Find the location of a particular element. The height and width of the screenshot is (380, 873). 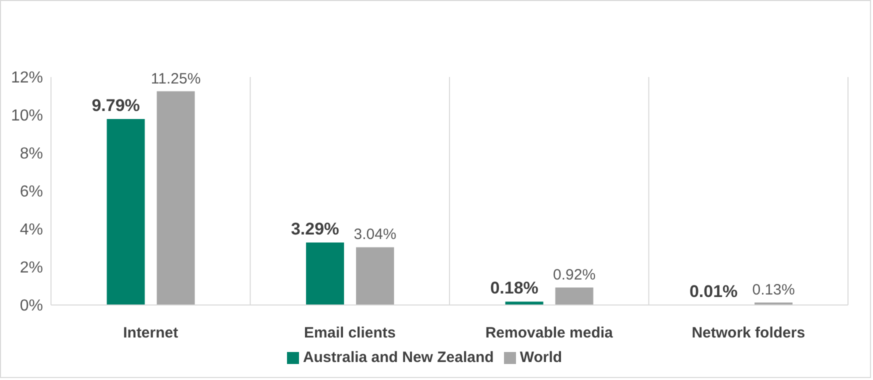

data-label: 3.04% is located at coordinates (375, 235).